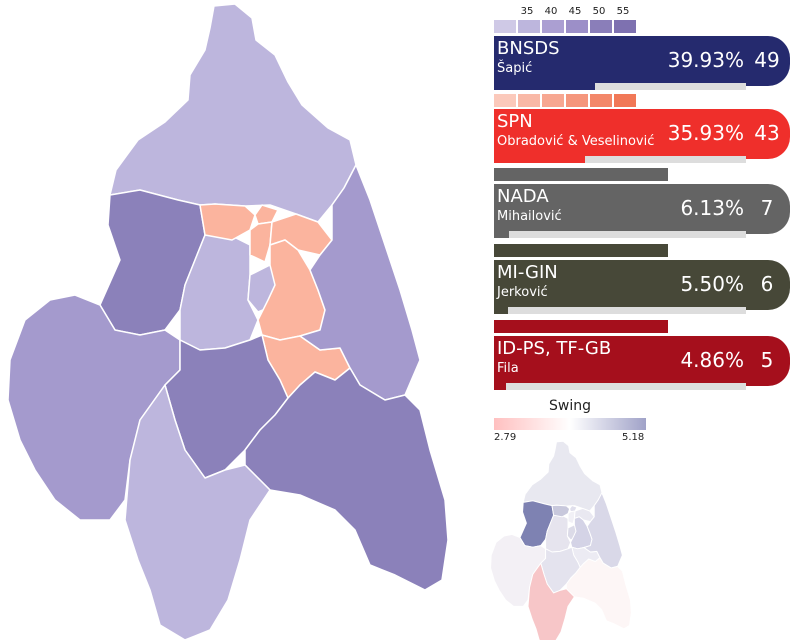 Image resolution: width=800 pixels, height=643 pixels. Describe the element at coordinates (705, 133) in the screenshot. I see `party-percent: 35.93%` at that location.